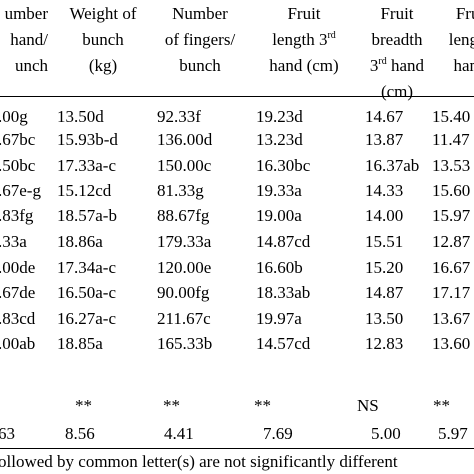 The height and width of the screenshot is (474, 474). Describe the element at coordinates (18, 267) in the screenshot. I see `table-cell: .00de` at that location.